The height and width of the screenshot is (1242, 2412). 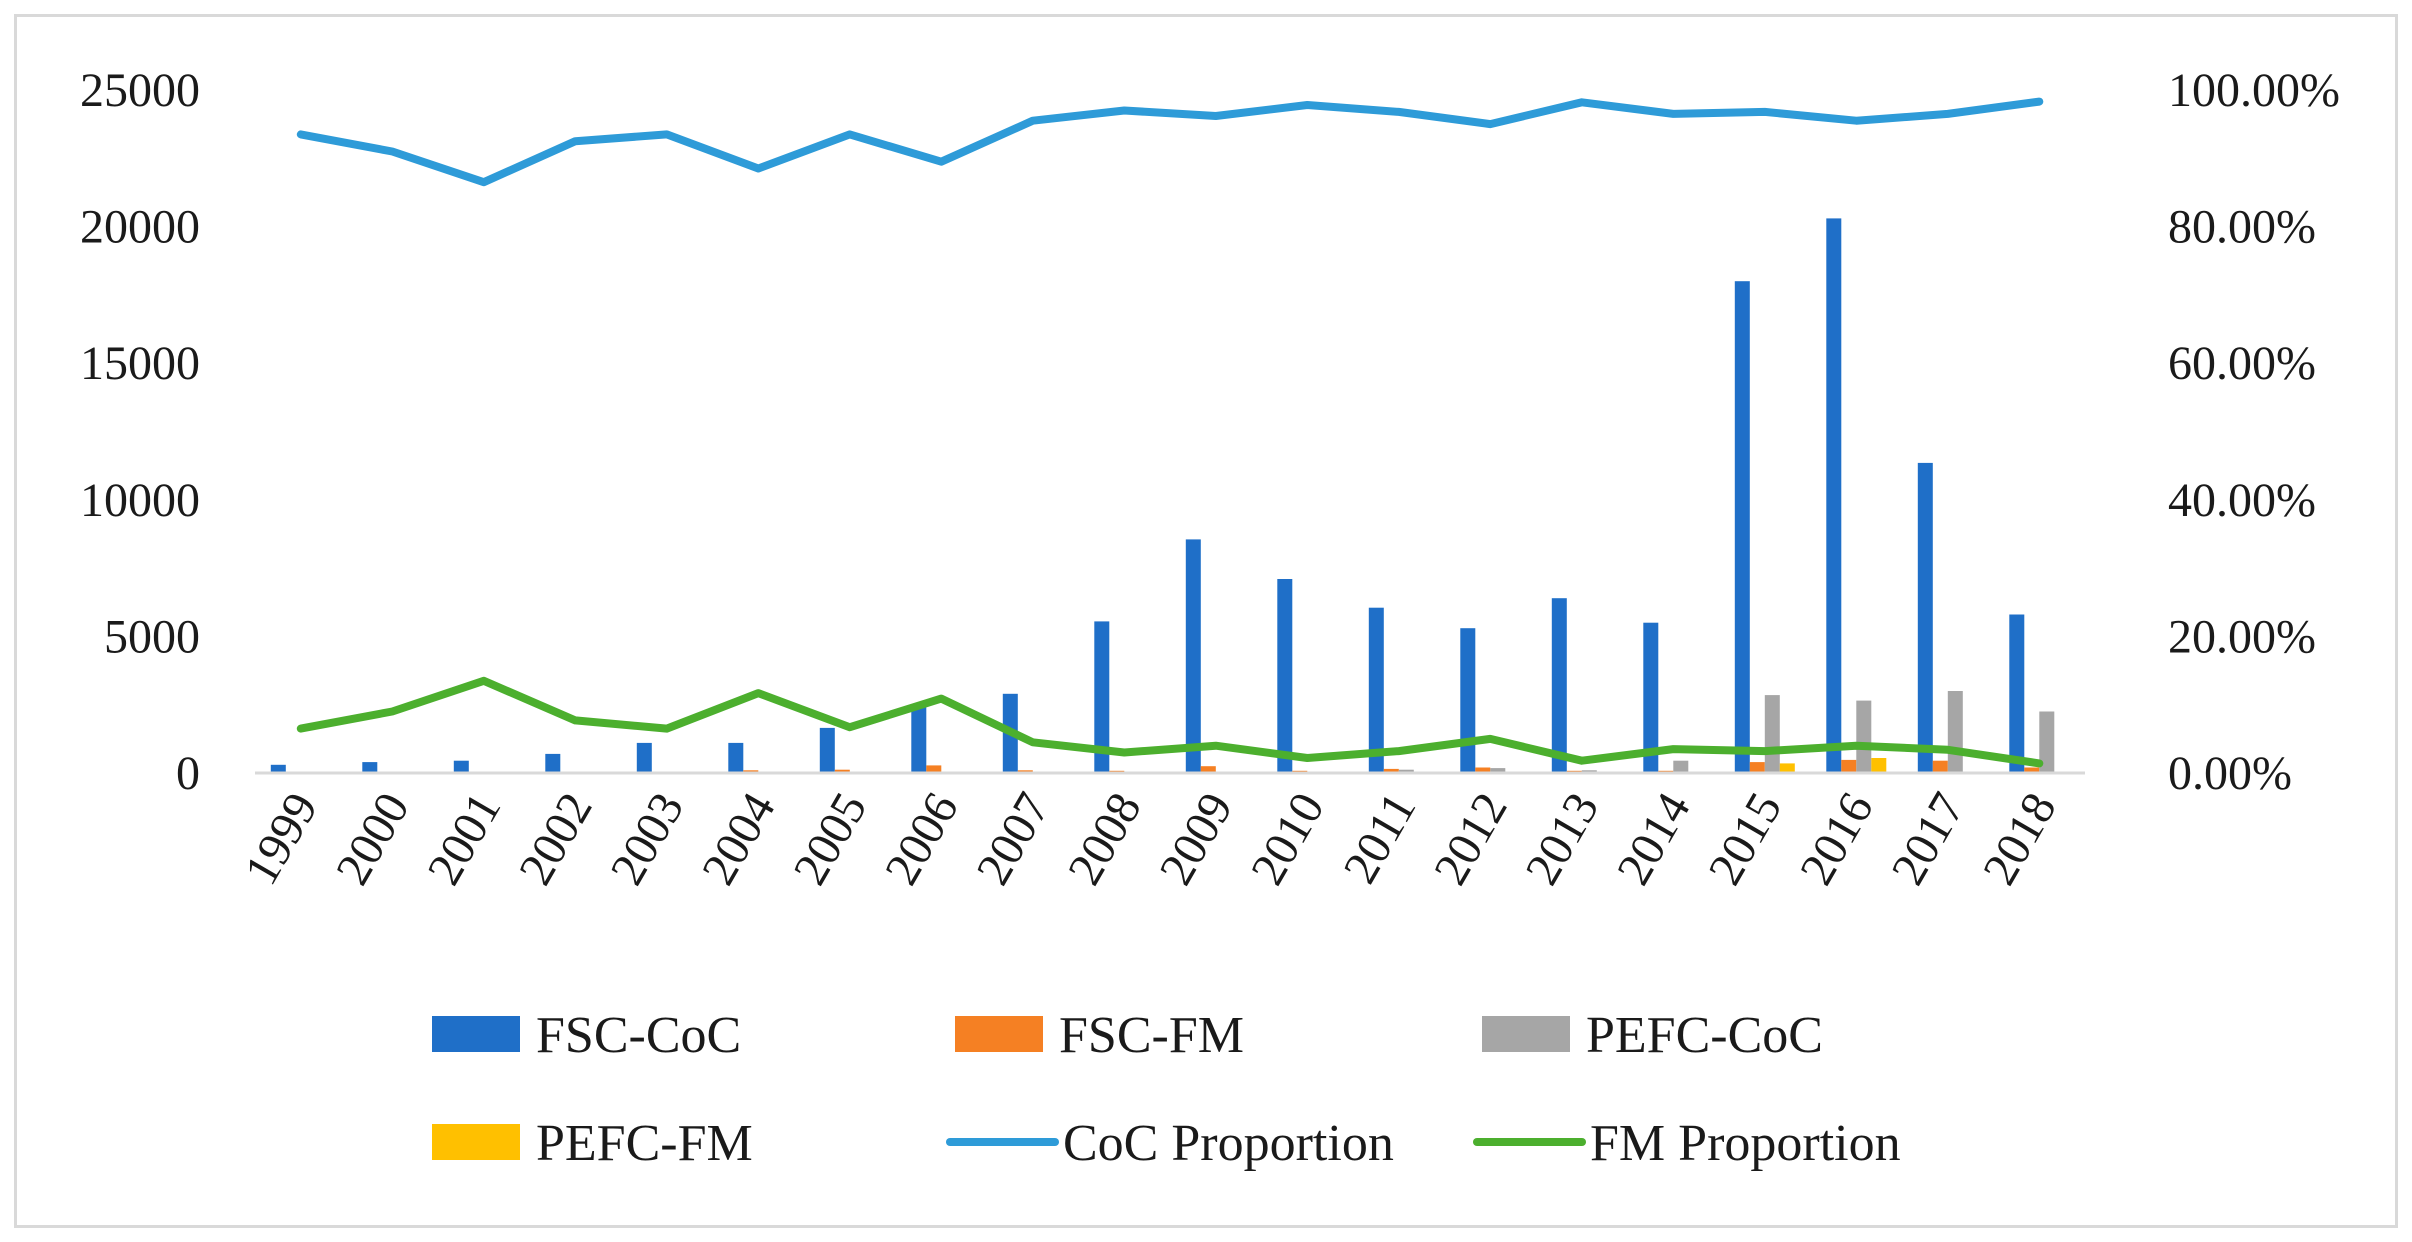 I want to click on legend-swatch-pefc-fm, so click(x=476, y=1142).